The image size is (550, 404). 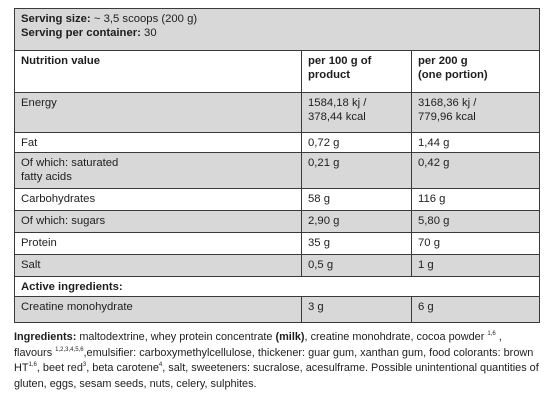 I want to click on table-row: Of which: sugars 2,90 g 5,80 g, so click(x=277, y=221).